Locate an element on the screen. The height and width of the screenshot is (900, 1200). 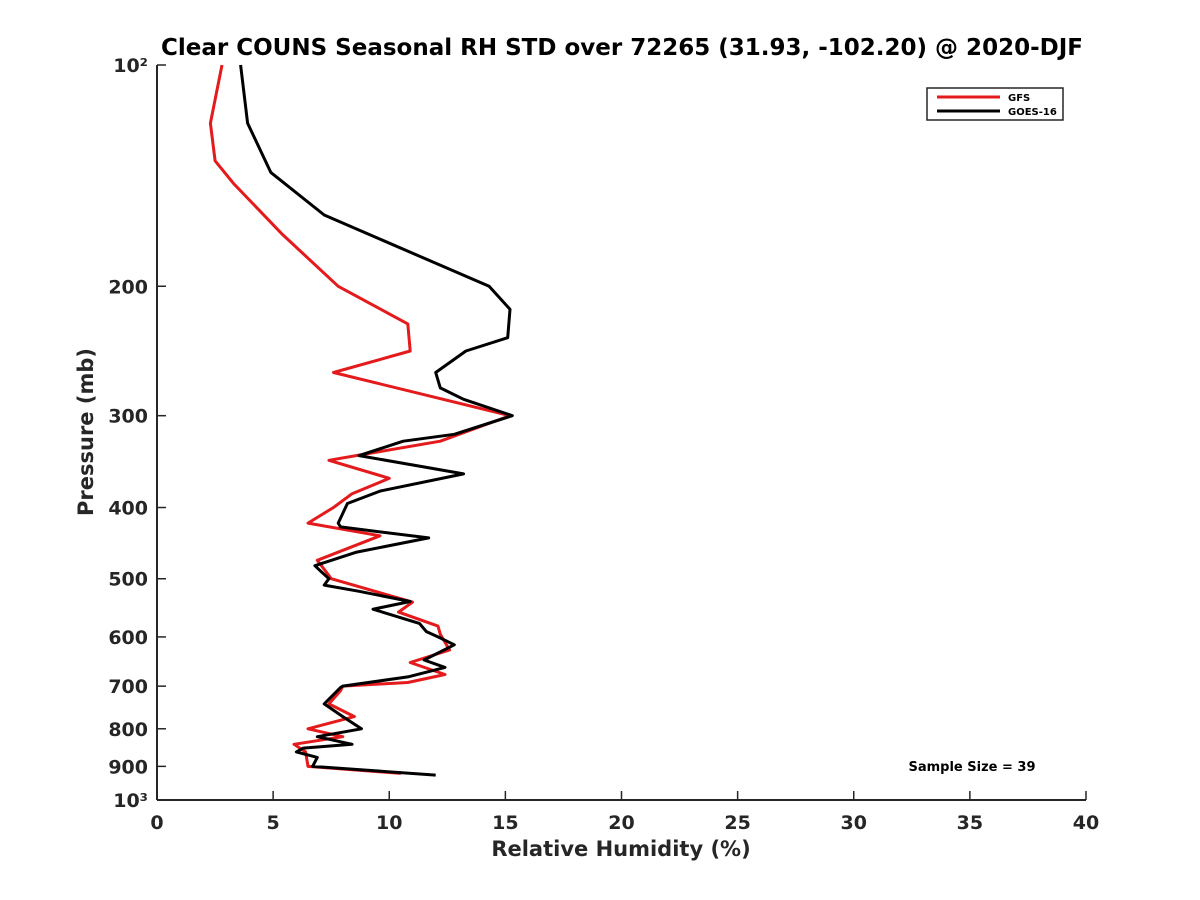
y-tick-label: 800 is located at coordinates (128, 730).